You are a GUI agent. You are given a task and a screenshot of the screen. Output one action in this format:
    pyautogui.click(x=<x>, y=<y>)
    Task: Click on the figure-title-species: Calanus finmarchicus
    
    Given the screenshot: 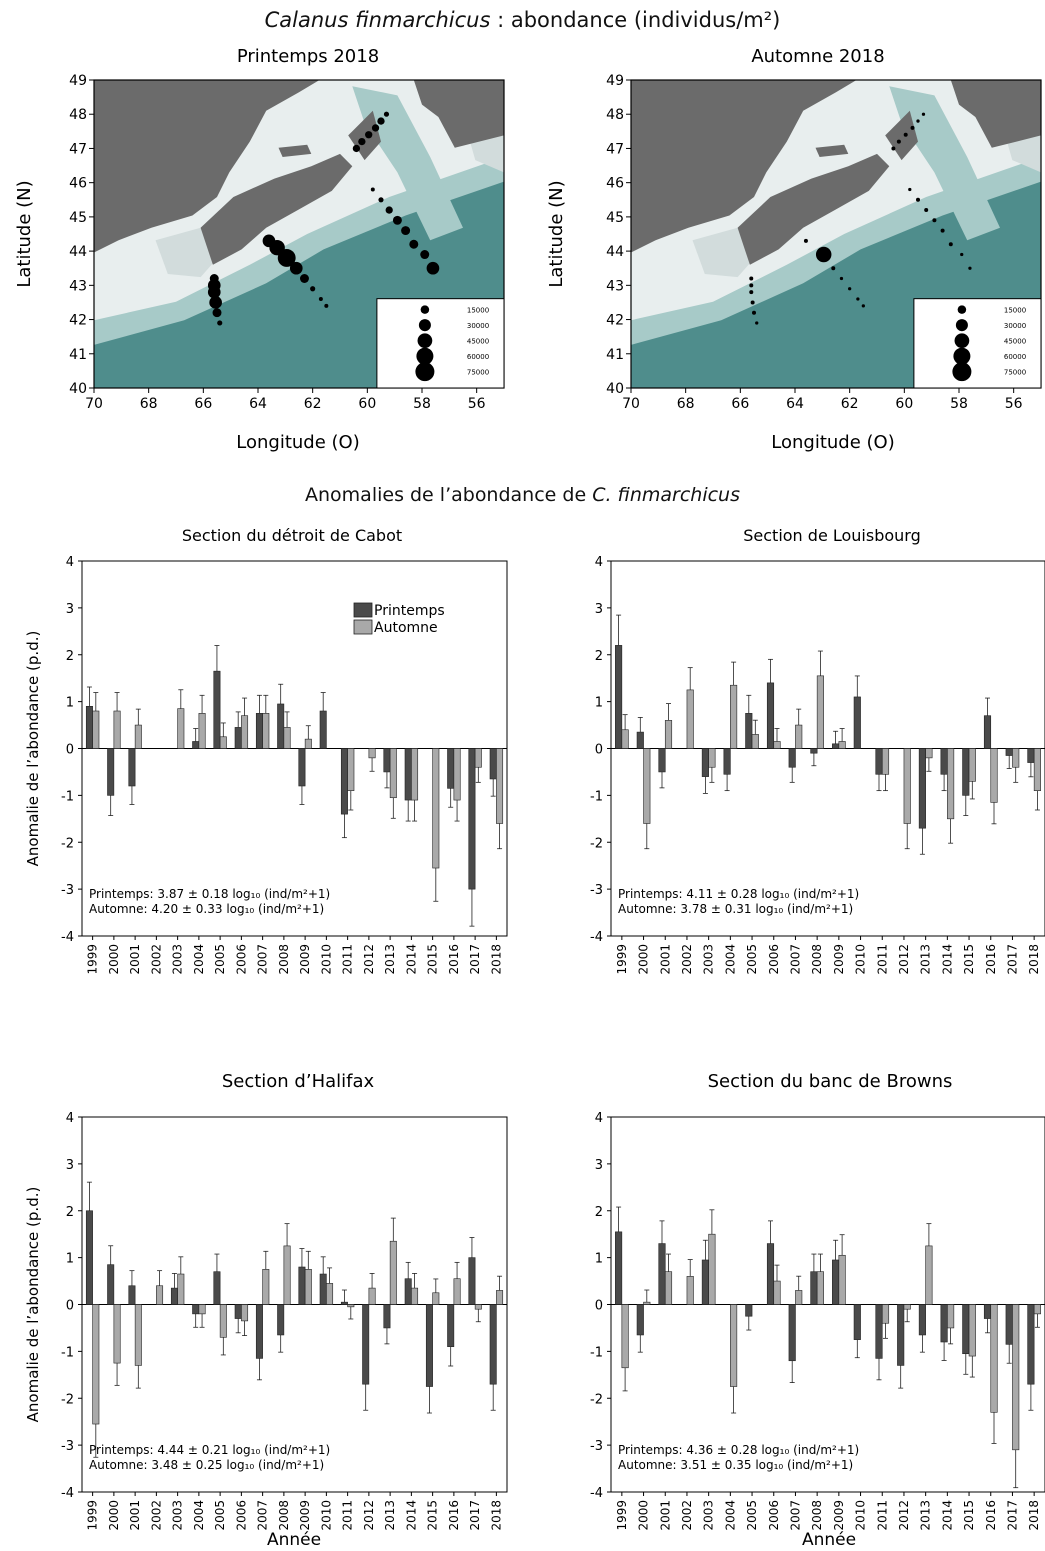 What is the action you would take?
    pyautogui.click(x=377, y=20)
    